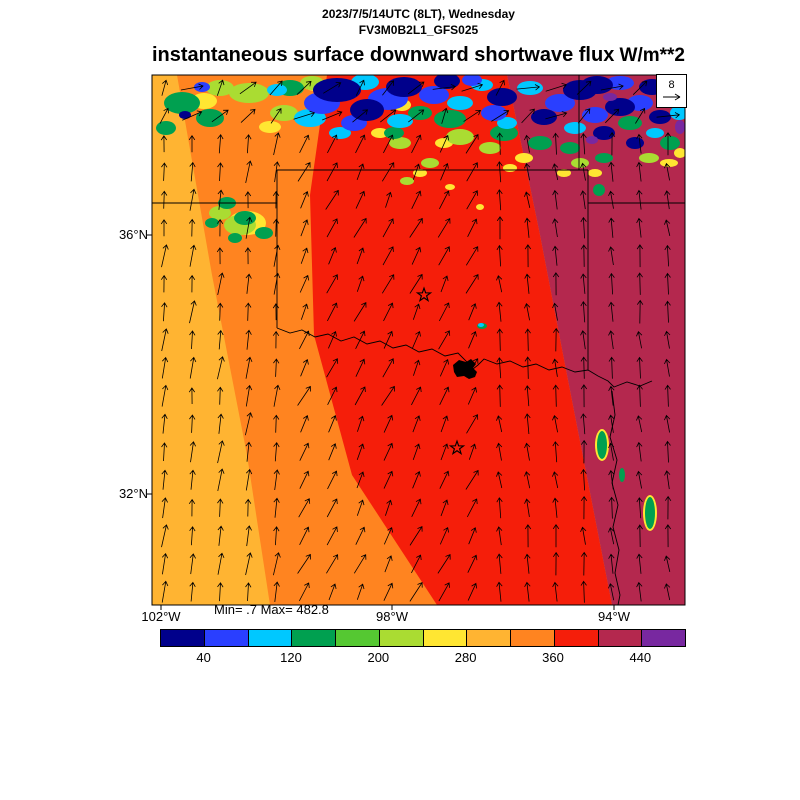 This screenshot has width=800, height=800. Describe the element at coordinates (615, 497) in the screenshot. I see `east-texas-border` at that location.